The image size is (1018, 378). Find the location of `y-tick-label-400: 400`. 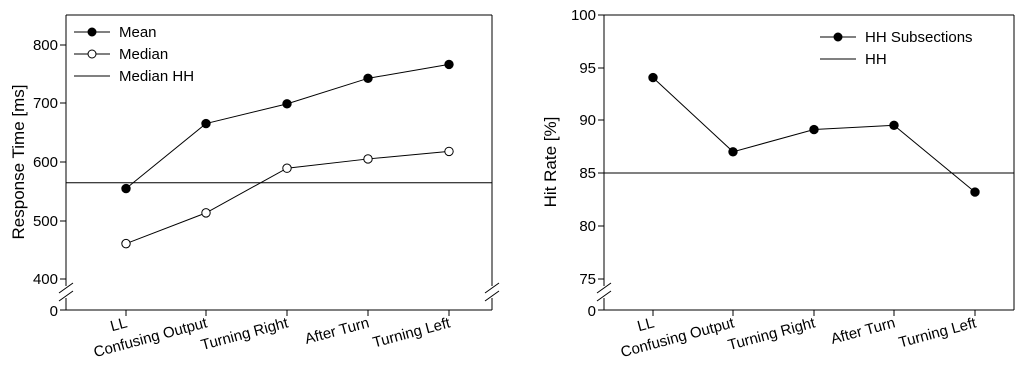

y-tick-label-400: 400 is located at coordinates (45, 279).